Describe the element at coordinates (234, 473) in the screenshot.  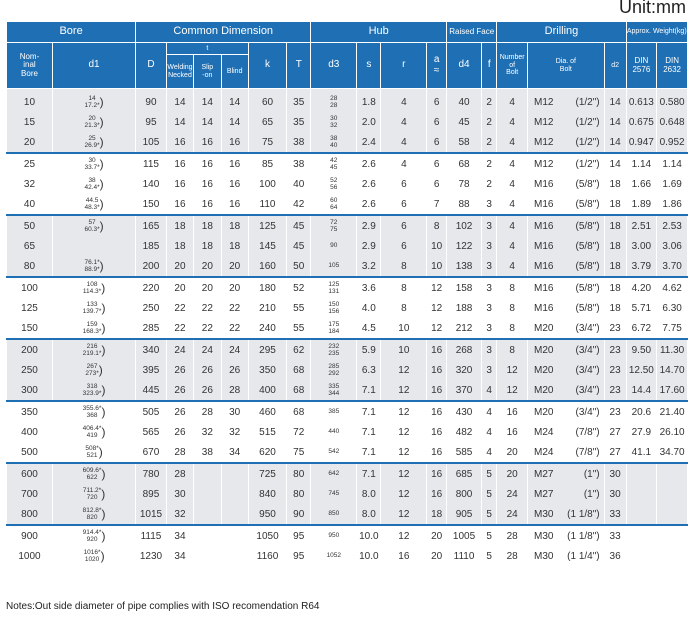
I see `cell-tb` at that location.